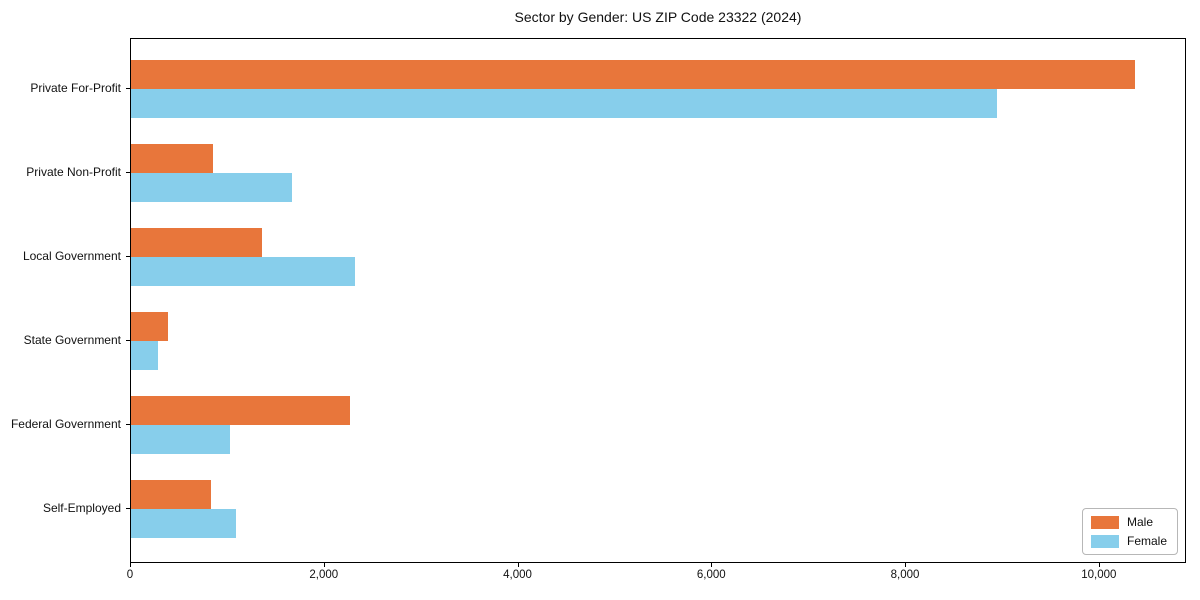  I want to click on x-tick-label-3: 6,000, so click(711, 575).